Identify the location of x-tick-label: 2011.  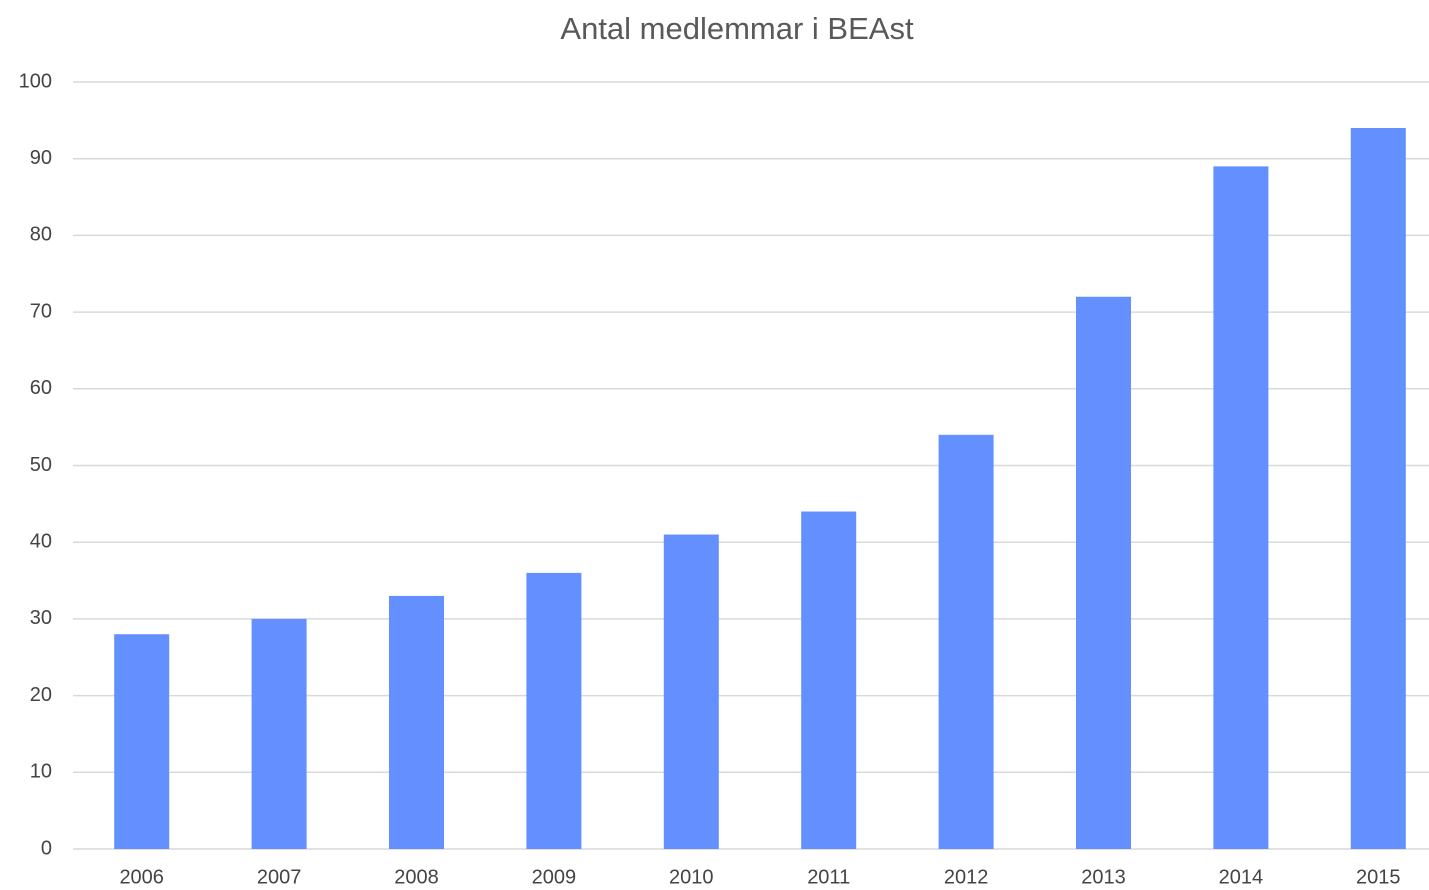
(828, 877).